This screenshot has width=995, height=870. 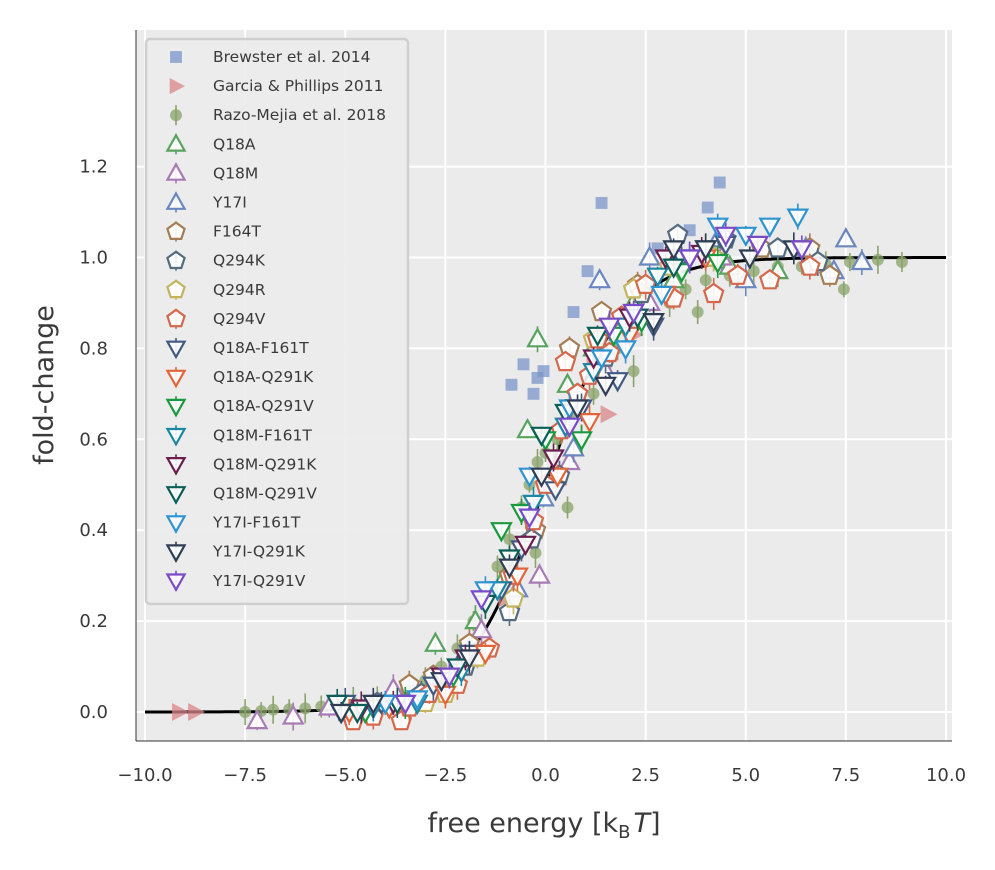 I want to click on x-axis-label-text: free energy [k, so click(x=522, y=823).